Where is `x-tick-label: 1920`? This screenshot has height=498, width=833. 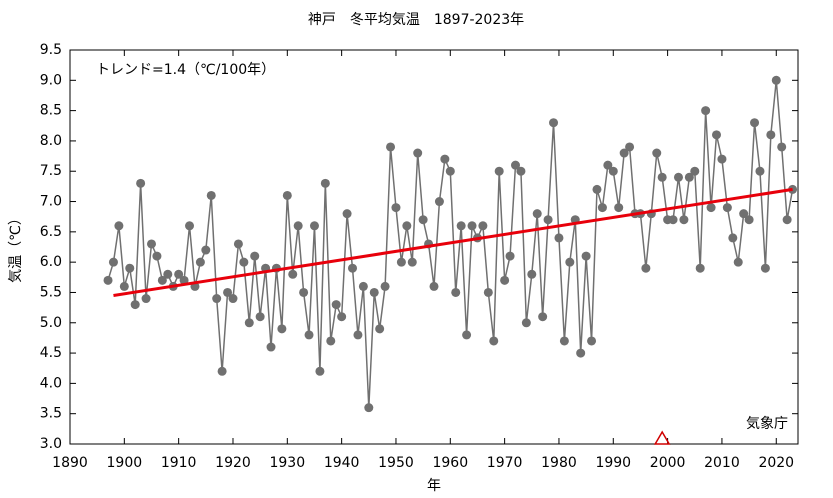 x-tick-label: 1920 is located at coordinates (233, 463).